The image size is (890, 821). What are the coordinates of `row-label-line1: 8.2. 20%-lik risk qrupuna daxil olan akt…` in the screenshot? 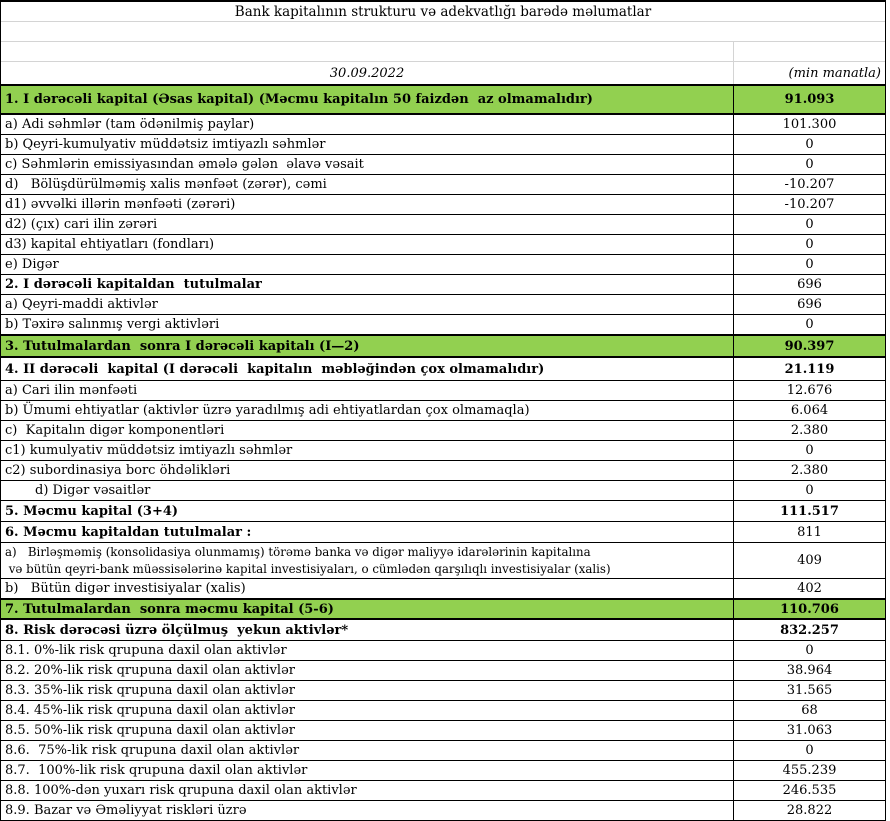 It's located at (150, 670).